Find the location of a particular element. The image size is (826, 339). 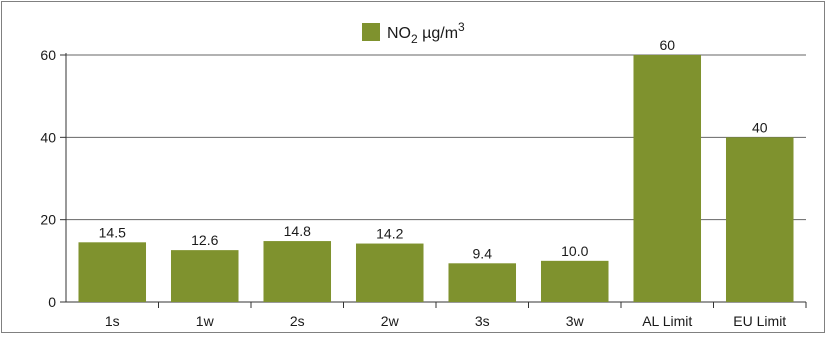

y-tick-label: 60 is located at coordinates (48, 55).